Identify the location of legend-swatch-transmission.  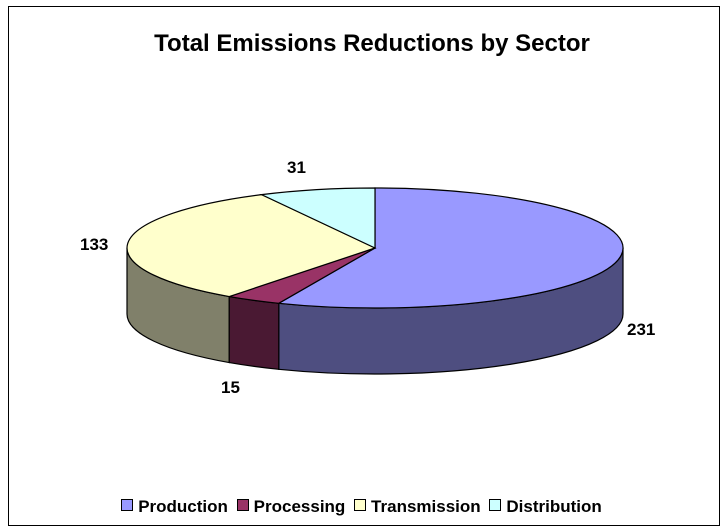
(360, 505).